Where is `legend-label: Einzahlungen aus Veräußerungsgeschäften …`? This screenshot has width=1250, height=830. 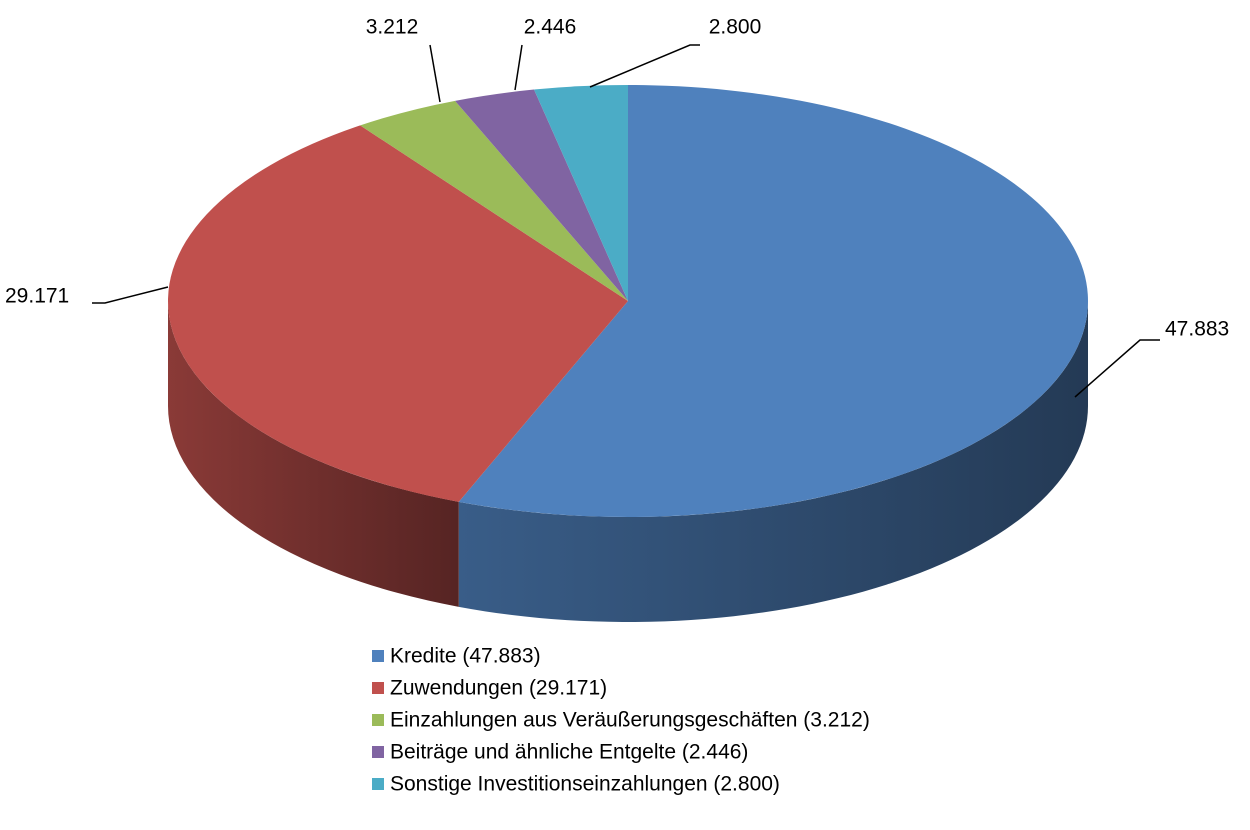
legend-label: Einzahlungen aus Veräußerungsgeschäften … is located at coordinates (630, 720).